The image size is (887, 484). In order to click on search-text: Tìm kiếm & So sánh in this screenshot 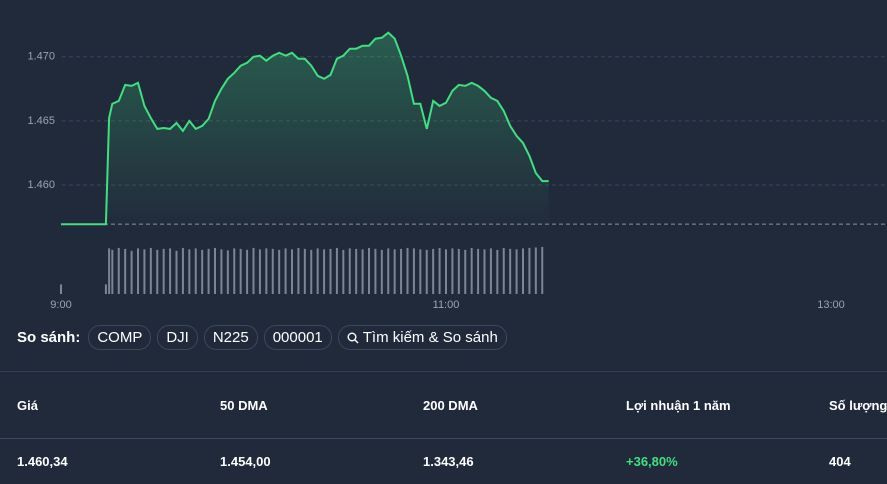, I will do `click(430, 337)`.